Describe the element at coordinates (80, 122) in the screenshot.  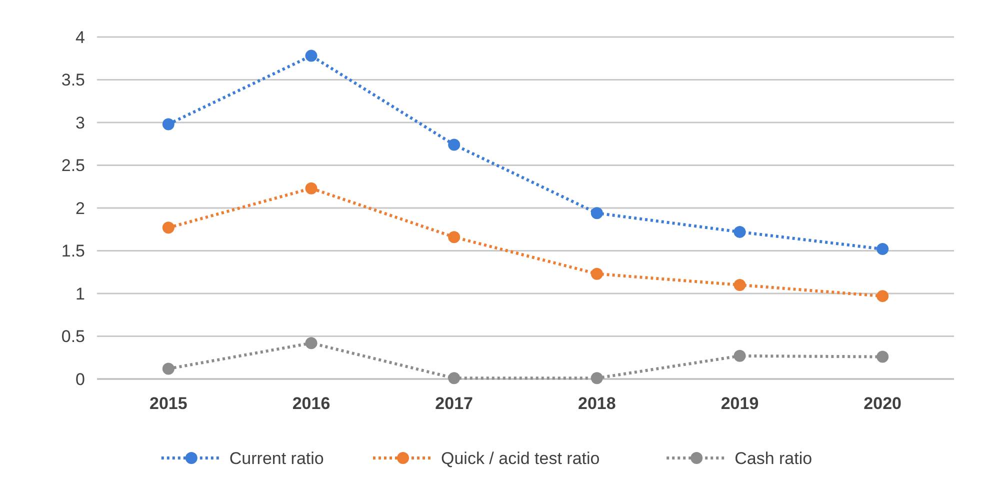
I see `y-tick-label: 3` at that location.